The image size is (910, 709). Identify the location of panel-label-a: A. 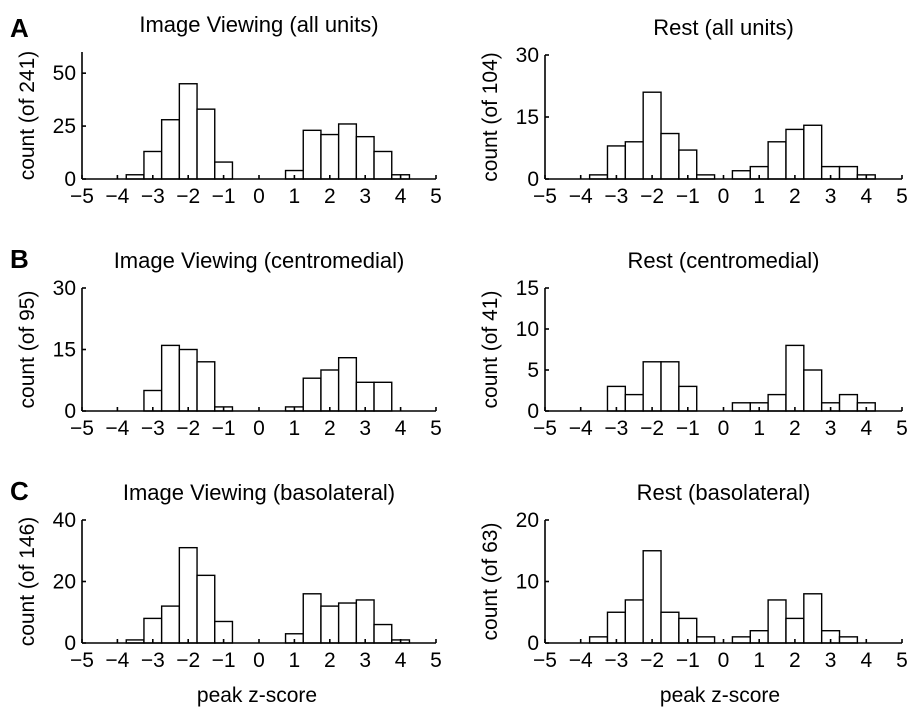
(19, 28).